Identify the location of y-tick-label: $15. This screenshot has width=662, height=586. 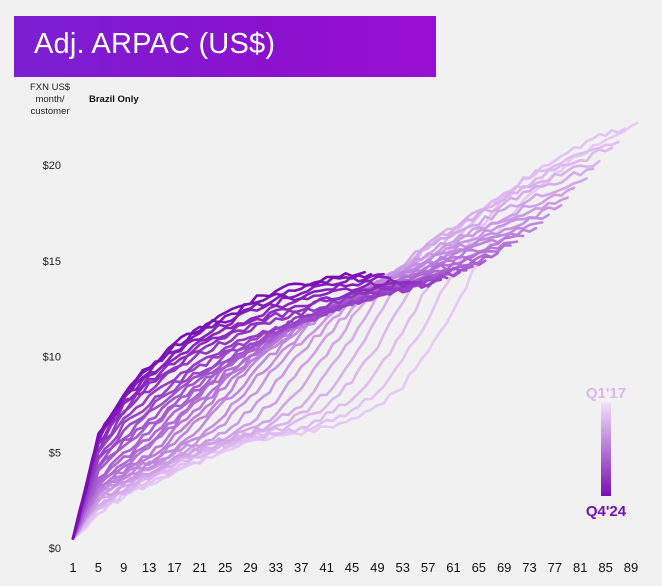
(52, 262).